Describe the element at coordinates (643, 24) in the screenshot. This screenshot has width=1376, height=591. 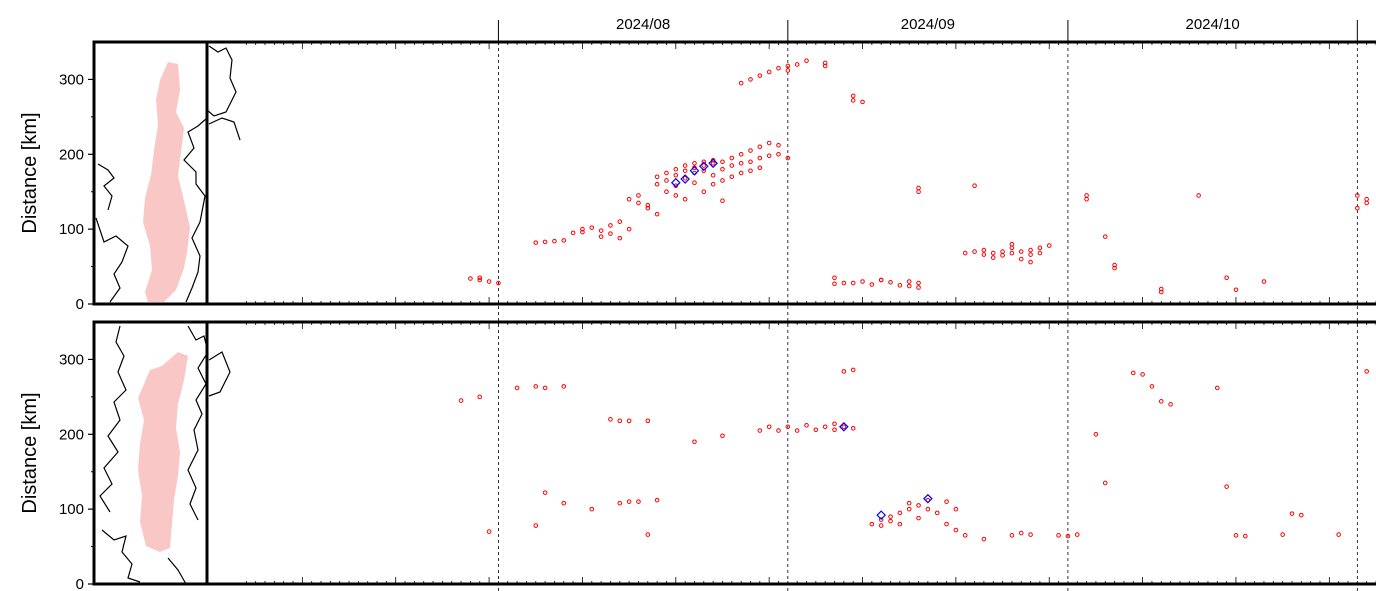
I see `month-label: 2024/08` at that location.